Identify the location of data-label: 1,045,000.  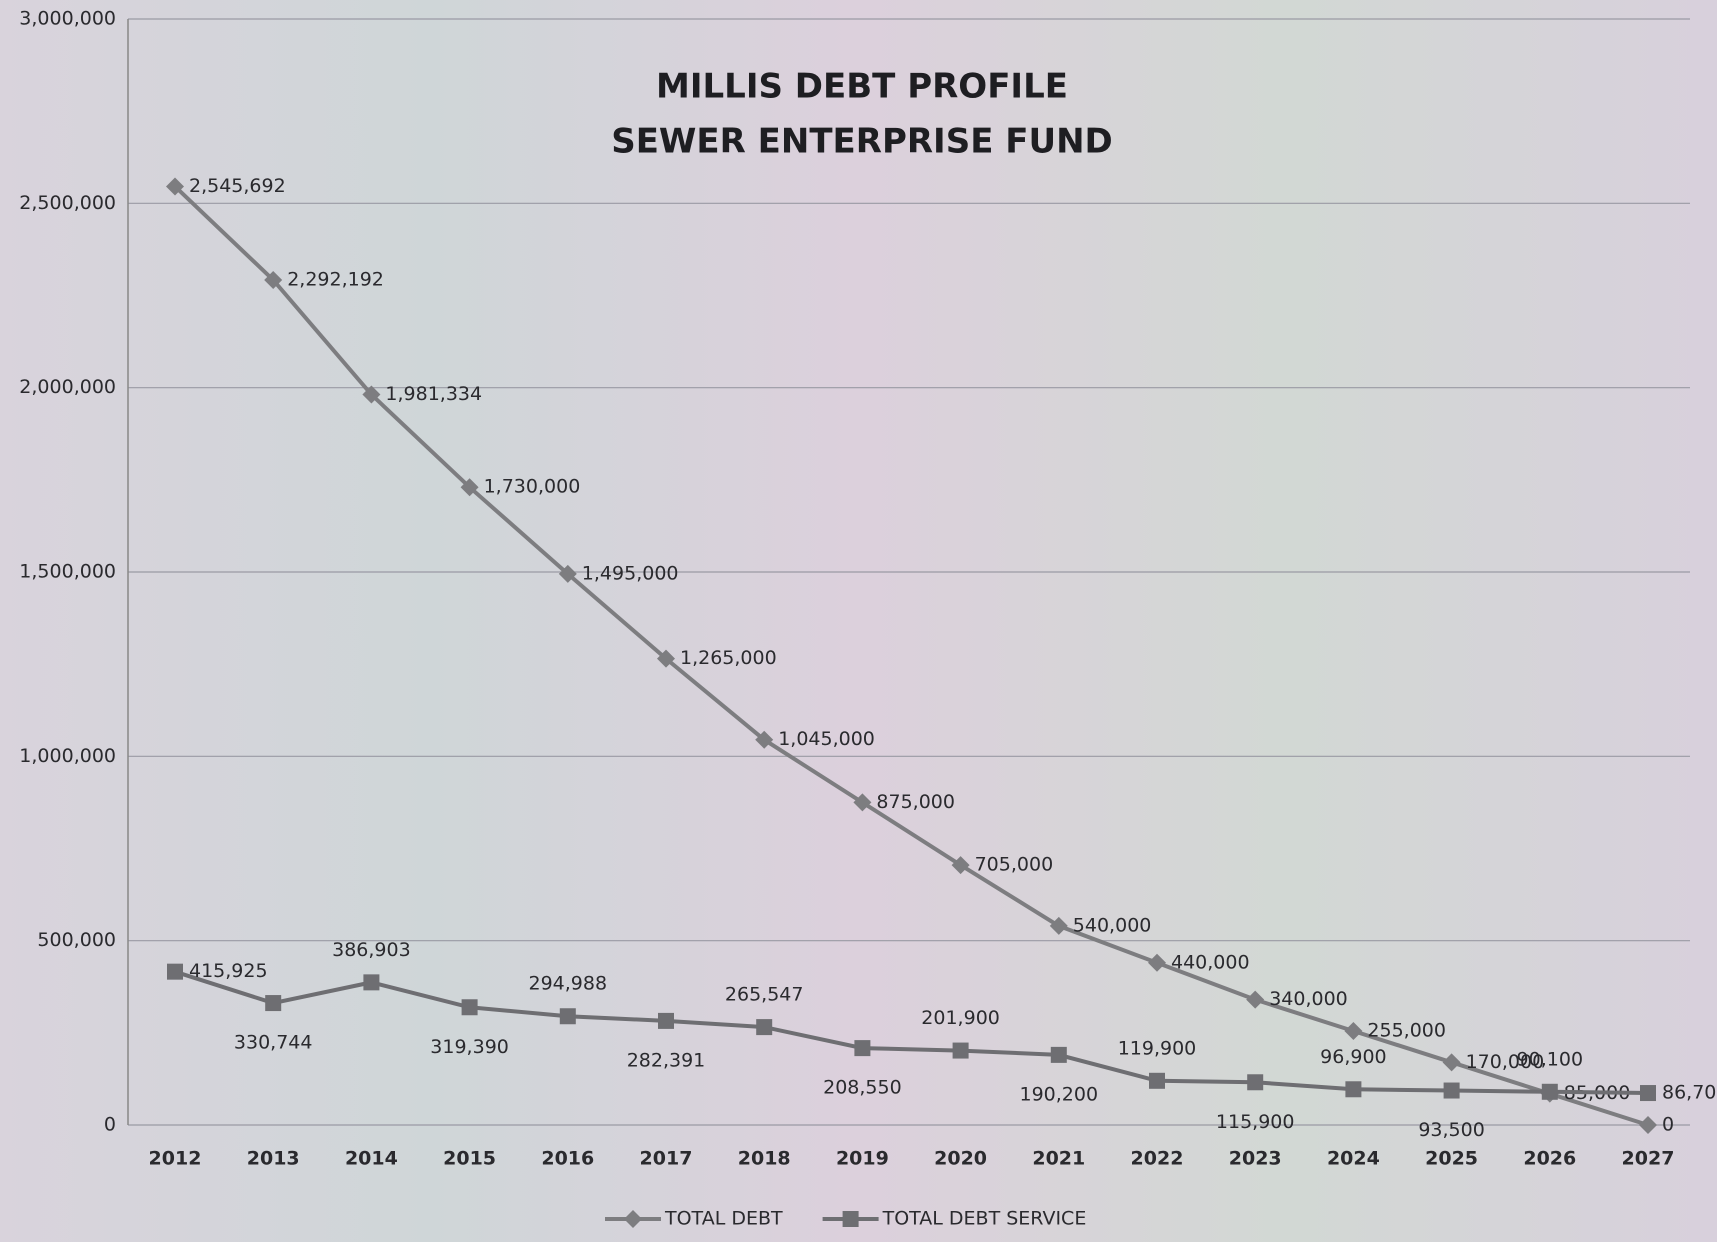
(826, 739).